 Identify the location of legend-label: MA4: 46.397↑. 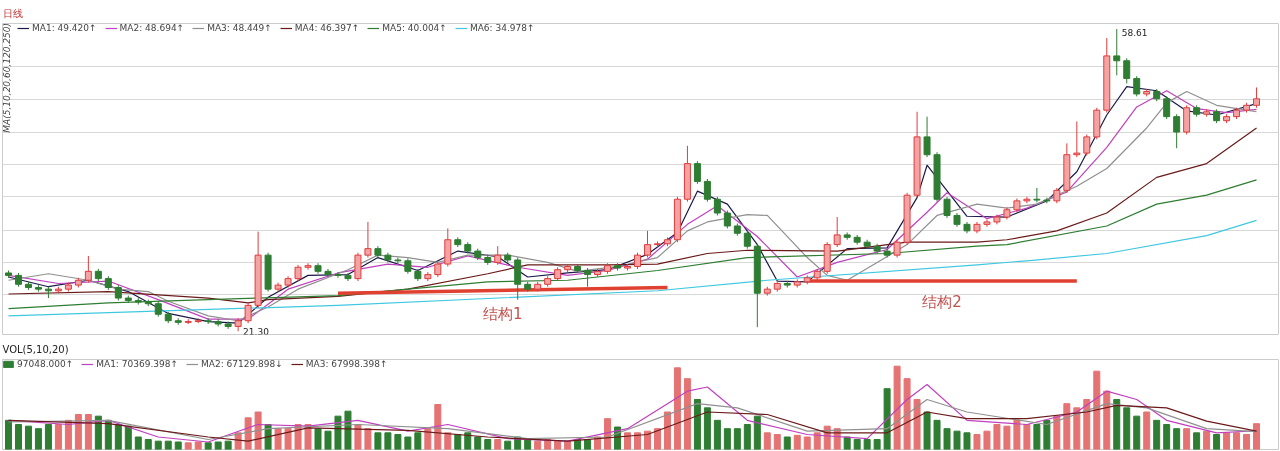
(327, 28).